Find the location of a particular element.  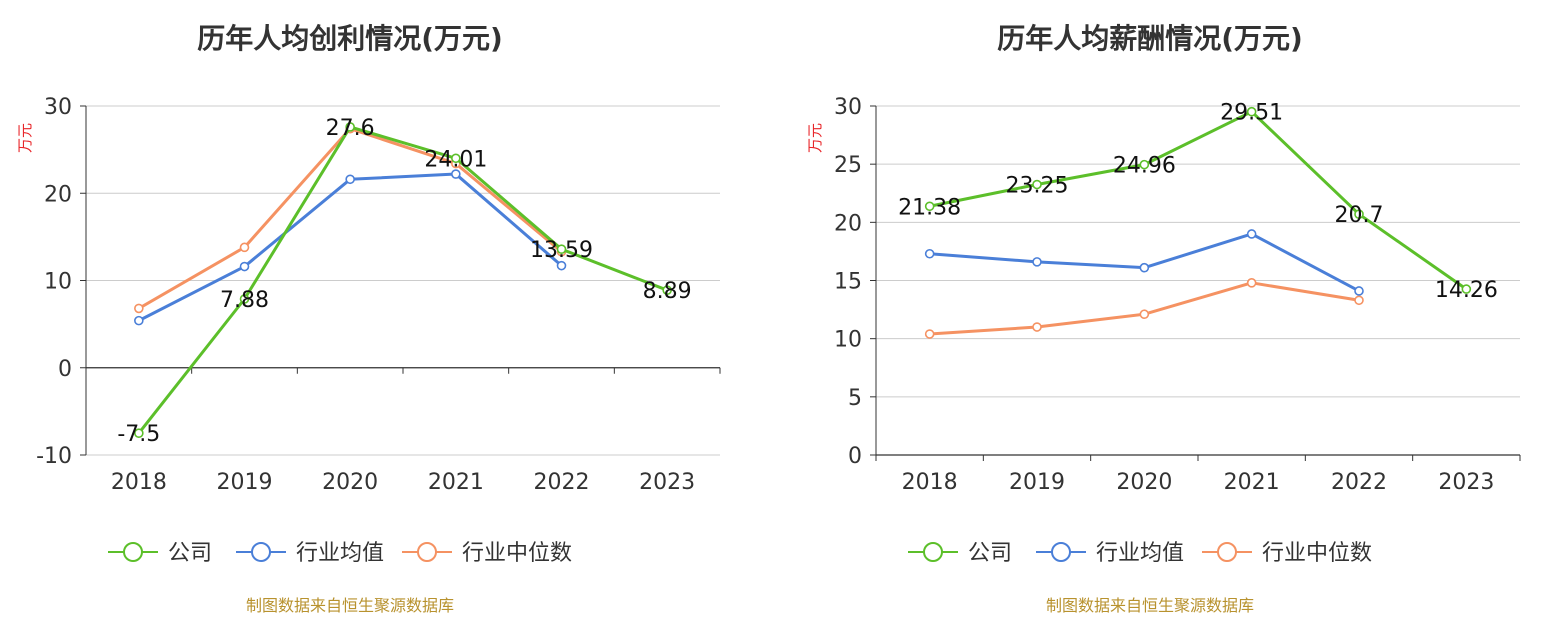

data-label: 29.51 is located at coordinates (1251, 113).